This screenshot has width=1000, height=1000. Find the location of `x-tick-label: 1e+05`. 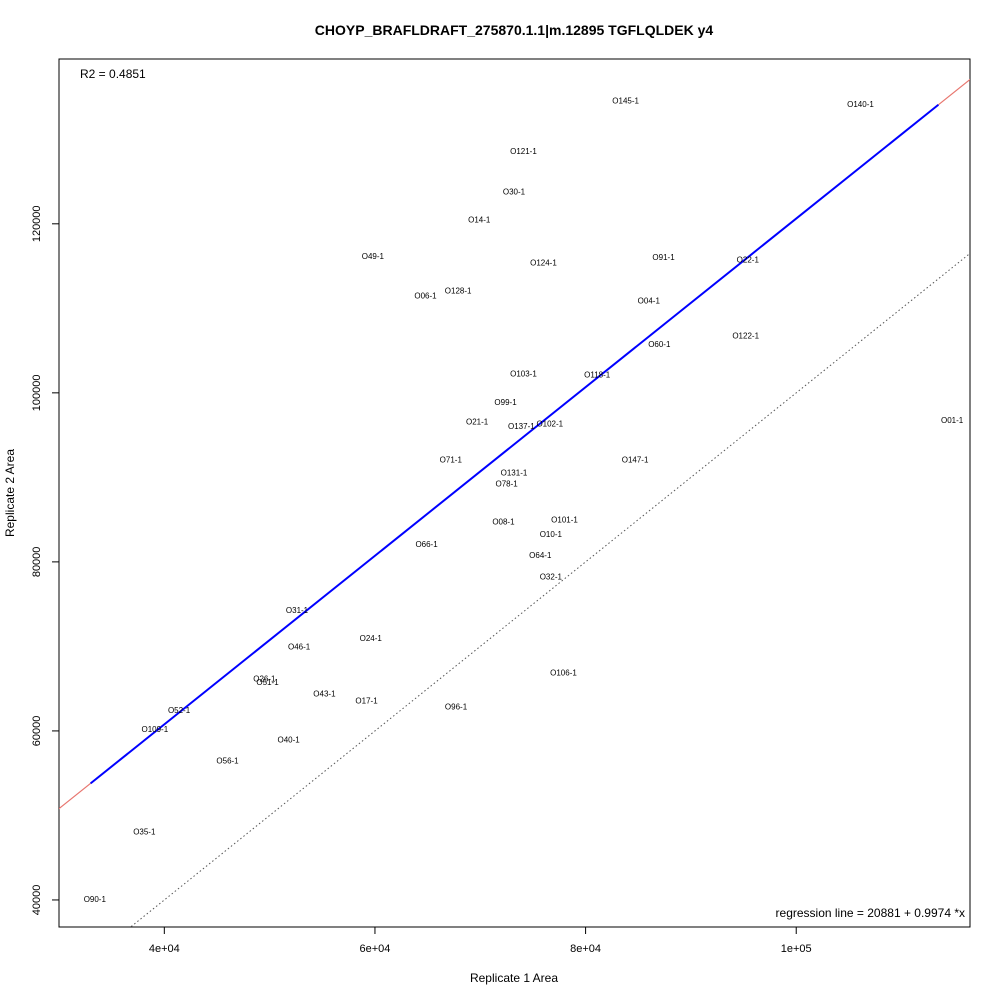

x-tick-label: 1e+05 is located at coordinates (796, 949).